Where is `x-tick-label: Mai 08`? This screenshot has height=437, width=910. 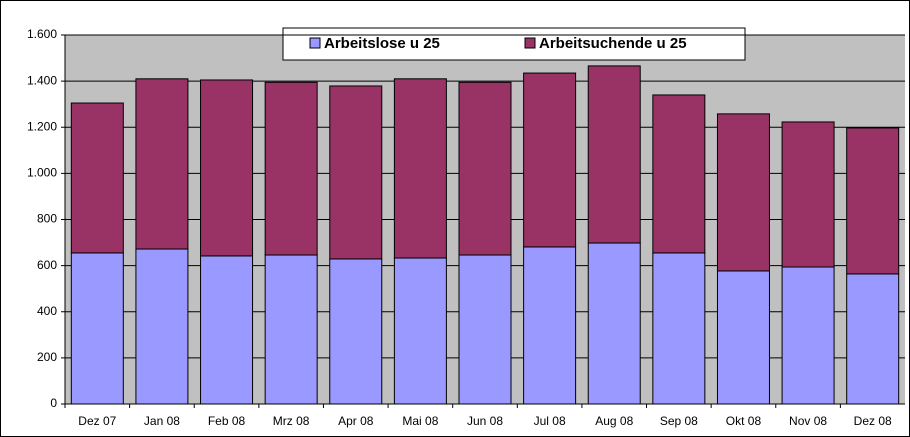 x-tick-label: Mai 08 is located at coordinates (420, 421).